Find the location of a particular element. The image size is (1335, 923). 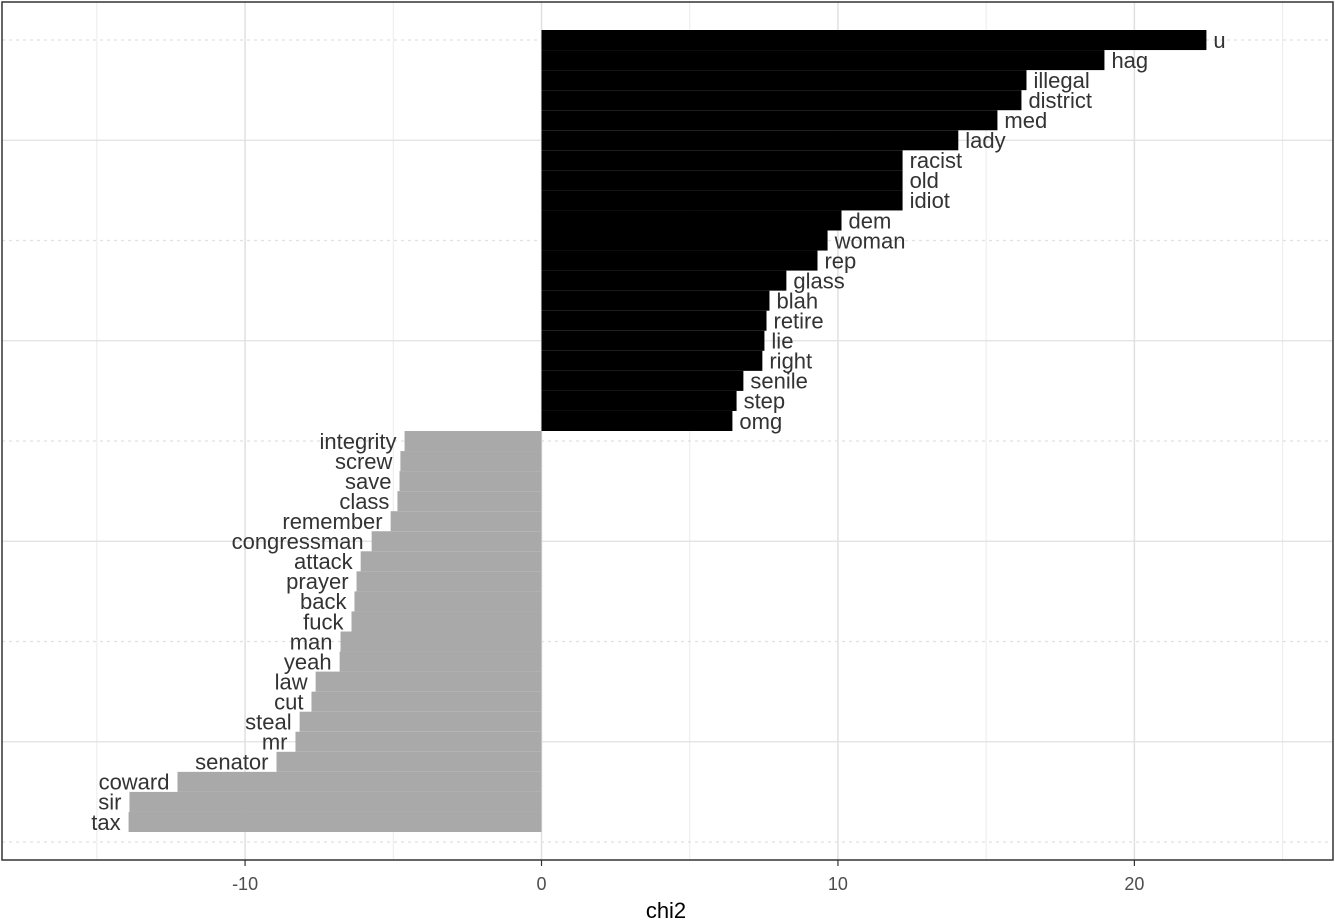

bar-label: med is located at coordinates (1025, 120).